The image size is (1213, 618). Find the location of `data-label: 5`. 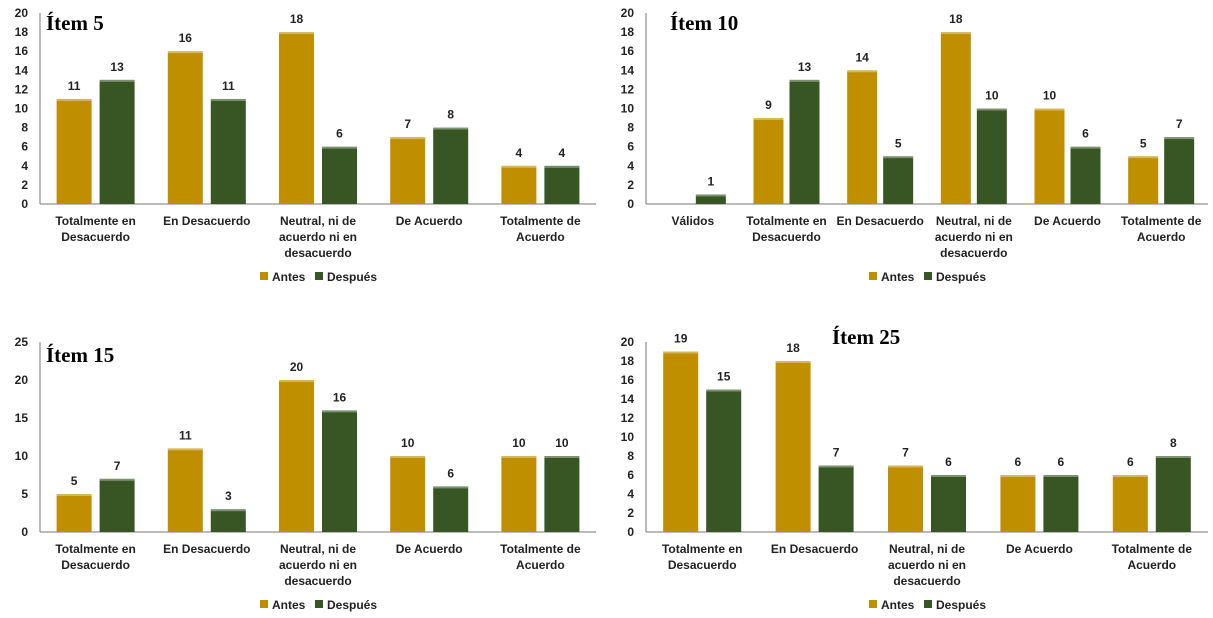

data-label: 5 is located at coordinates (898, 143).